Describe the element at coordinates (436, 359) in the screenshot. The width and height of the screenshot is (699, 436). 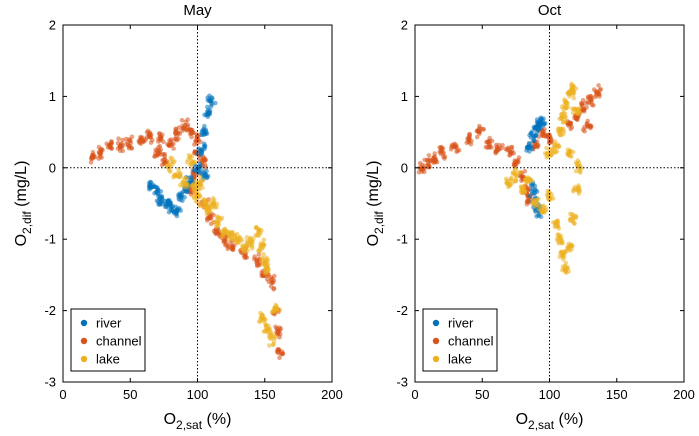
I see `legend-marker-lake` at that location.